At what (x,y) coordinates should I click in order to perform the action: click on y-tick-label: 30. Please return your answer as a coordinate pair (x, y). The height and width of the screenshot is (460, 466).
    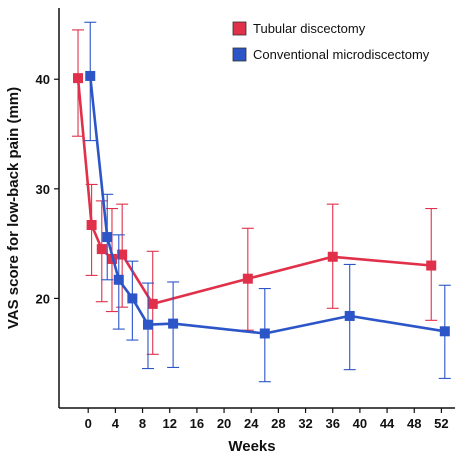
    Looking at the image, I should click on (43, 189).